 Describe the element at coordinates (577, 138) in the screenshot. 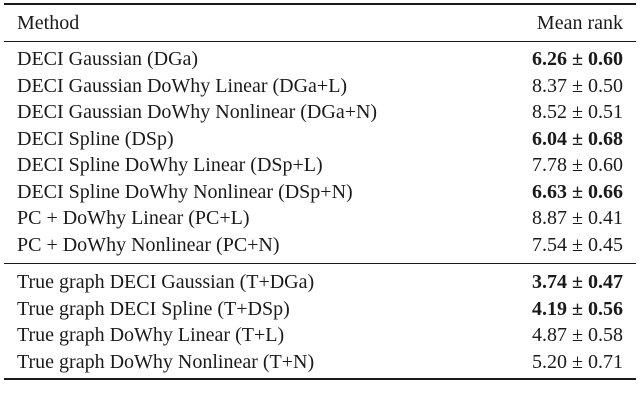

I see `mean-rank-cell: 6.04 ± 0.68` at that location.